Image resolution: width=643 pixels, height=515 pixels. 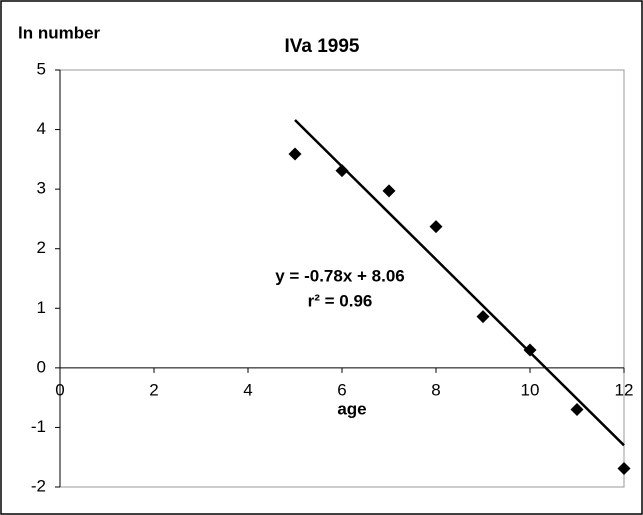 What do you see at coordinates (321, 46) in the screenshot?
I see `chart-title: IVa 1995` at bounding box center [321, 46].